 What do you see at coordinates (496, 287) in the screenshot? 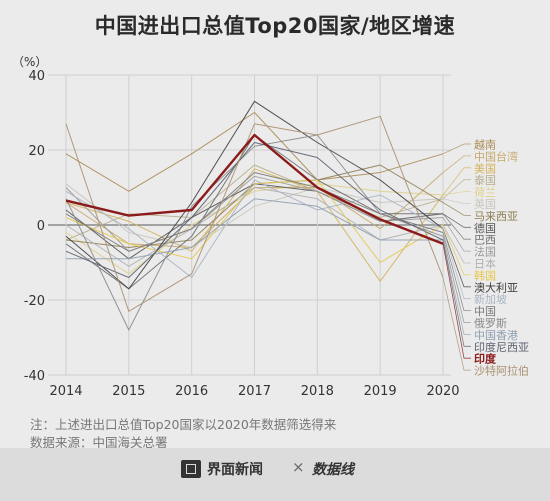
I see `legend-entry: 澳大利亚` at bounding box center [496, 287].